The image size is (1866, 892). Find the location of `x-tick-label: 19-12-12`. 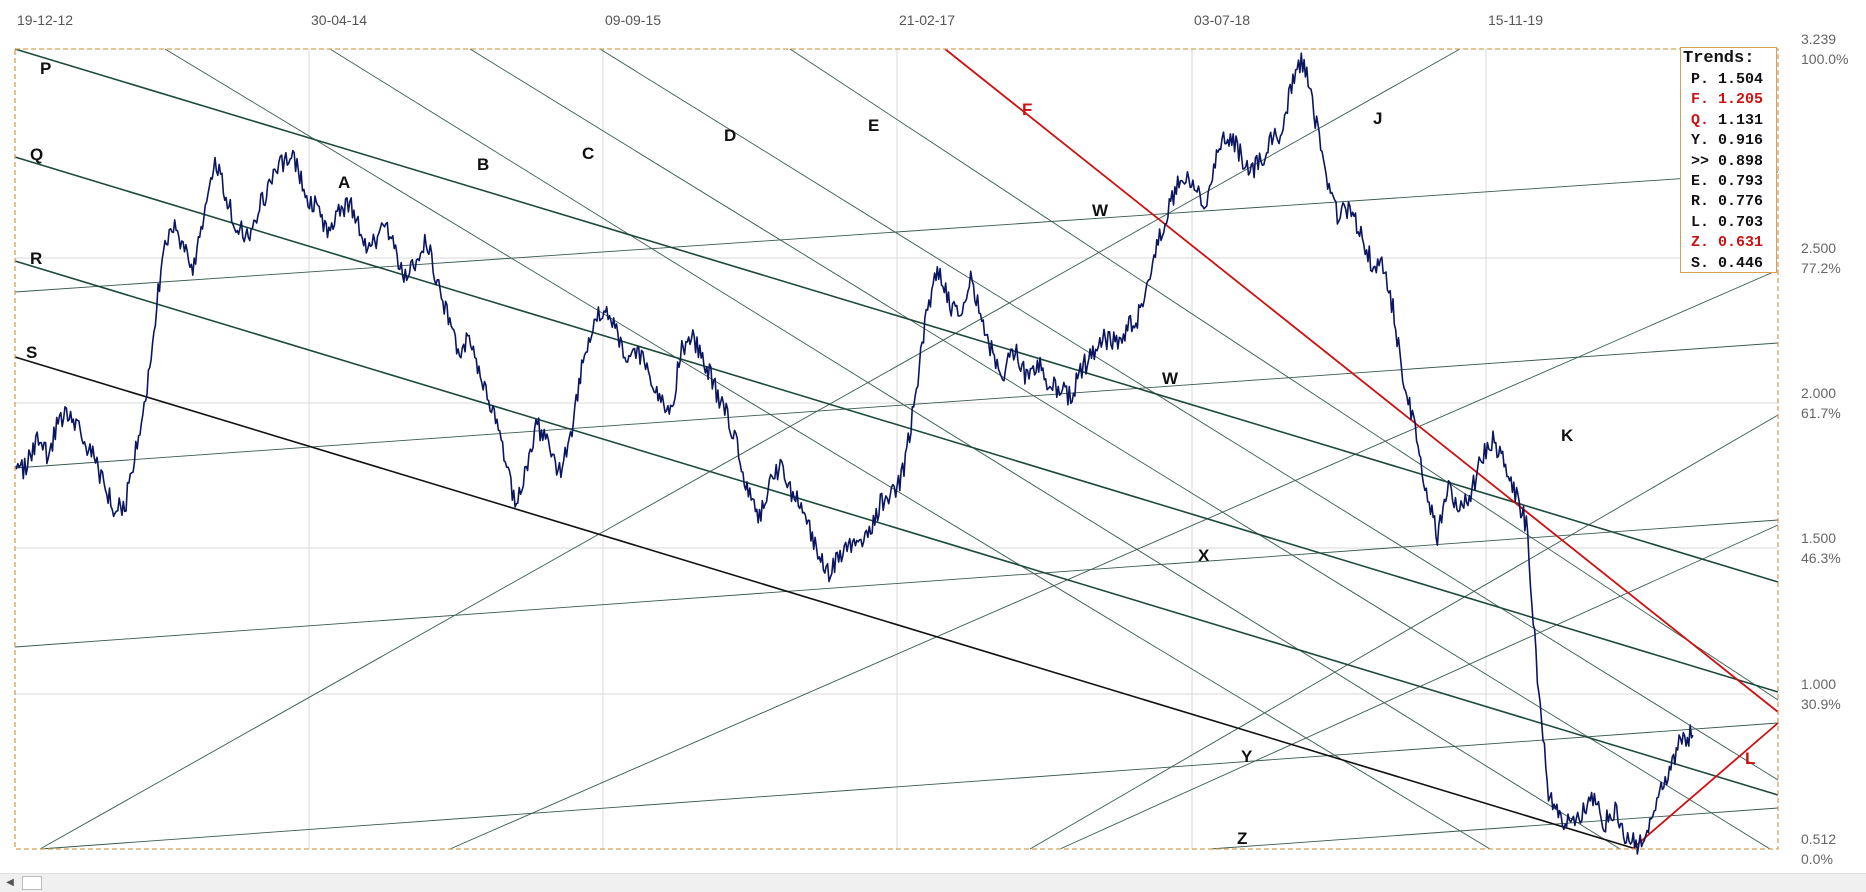

x-tick-label: 19-12-12 is located at coordinates (45, 20).